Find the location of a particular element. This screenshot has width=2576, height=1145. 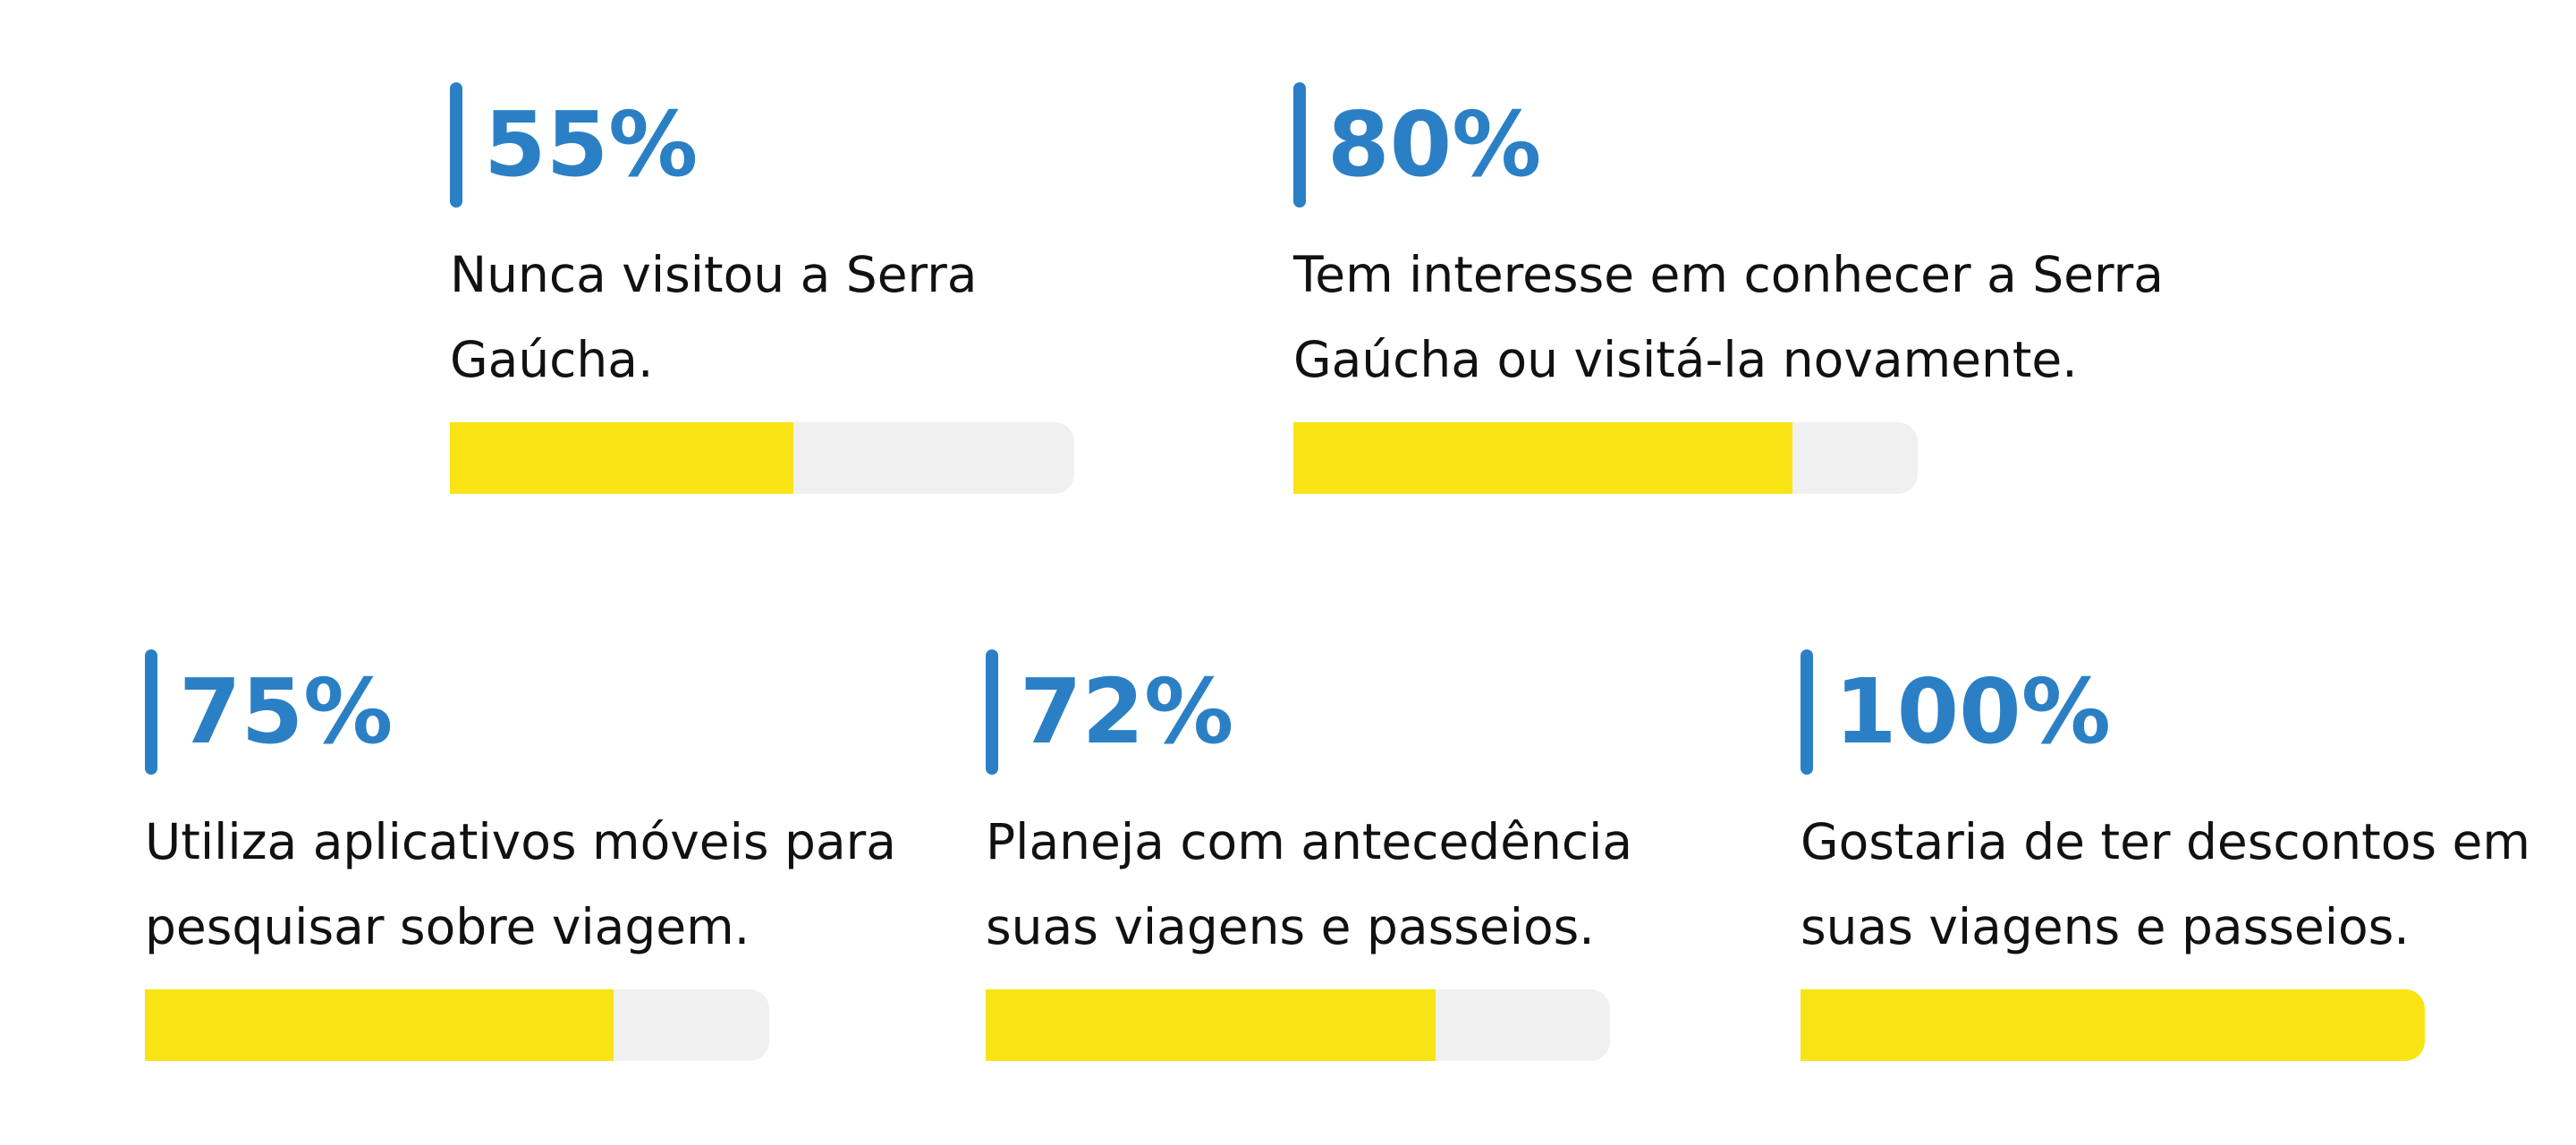

stat-card-never-visited: 55% Nunca visitou a Serra Gaúcha. is located at coordinates (879, 288).